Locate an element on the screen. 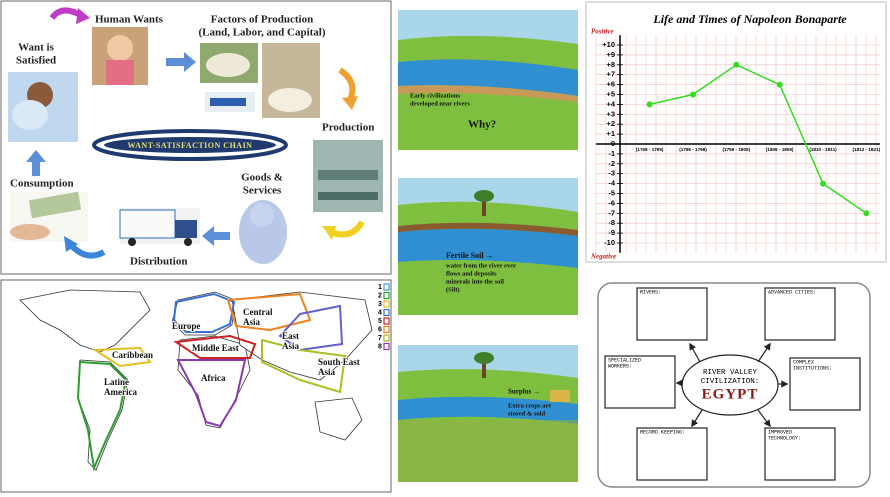  legend-number: 6 is located at coordinates (380, 329).